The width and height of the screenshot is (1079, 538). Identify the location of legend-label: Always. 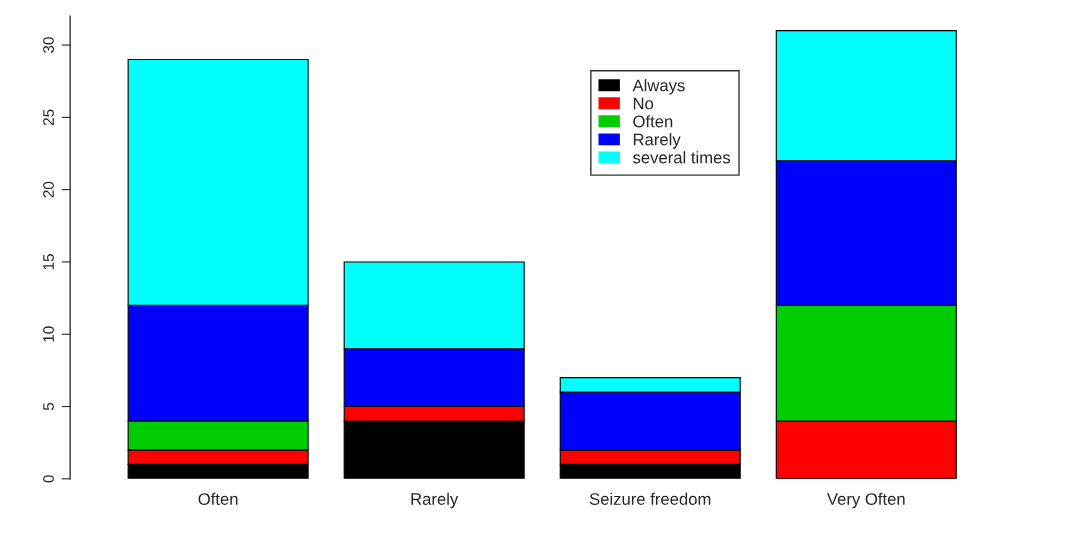
(658, 87).